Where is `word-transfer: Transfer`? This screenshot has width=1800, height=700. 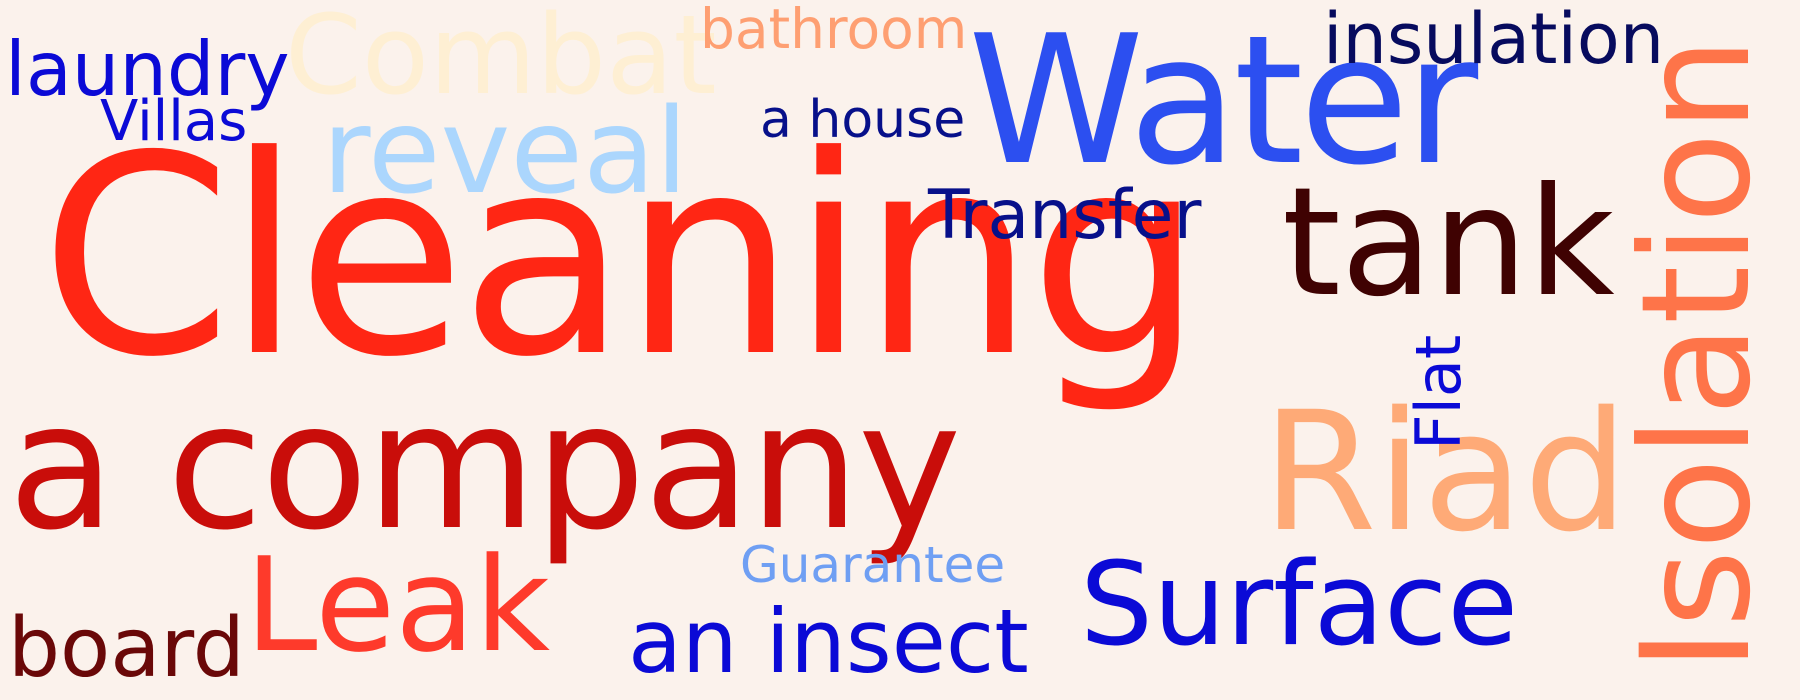 word-transfer: Transfer is located at coordinates (1065, 215).